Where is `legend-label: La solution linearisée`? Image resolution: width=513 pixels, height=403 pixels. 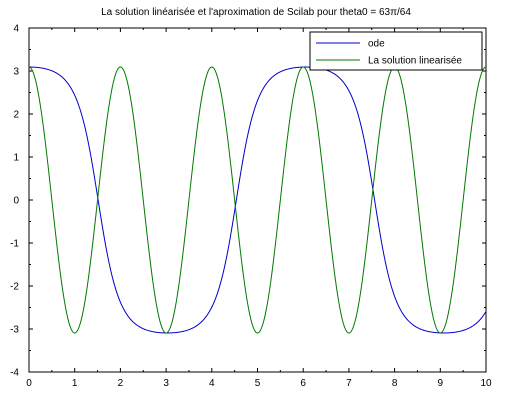 legend-label: La solution linearisée is located at coordinates (415, 61).